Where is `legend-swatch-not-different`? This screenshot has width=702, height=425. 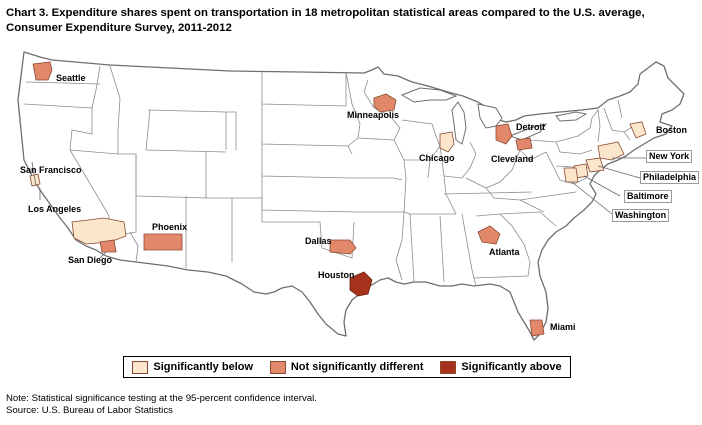 legend-swatch-not-different is located at coordinates (277, 367).